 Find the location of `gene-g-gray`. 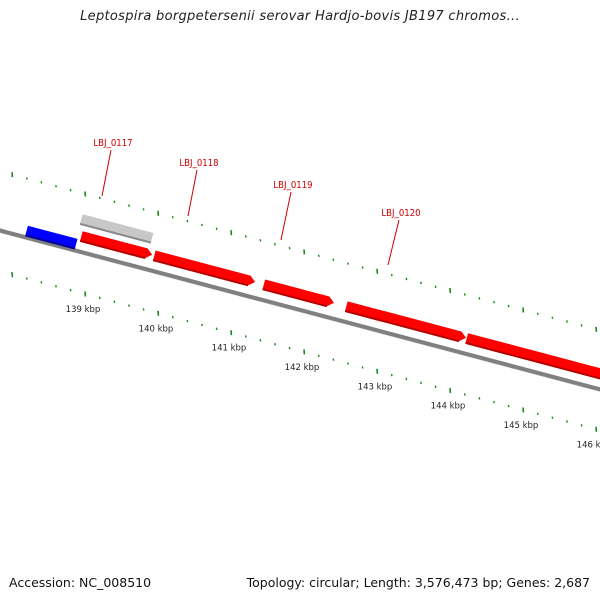

gene-g-gray is located at coordinates (116, 229).